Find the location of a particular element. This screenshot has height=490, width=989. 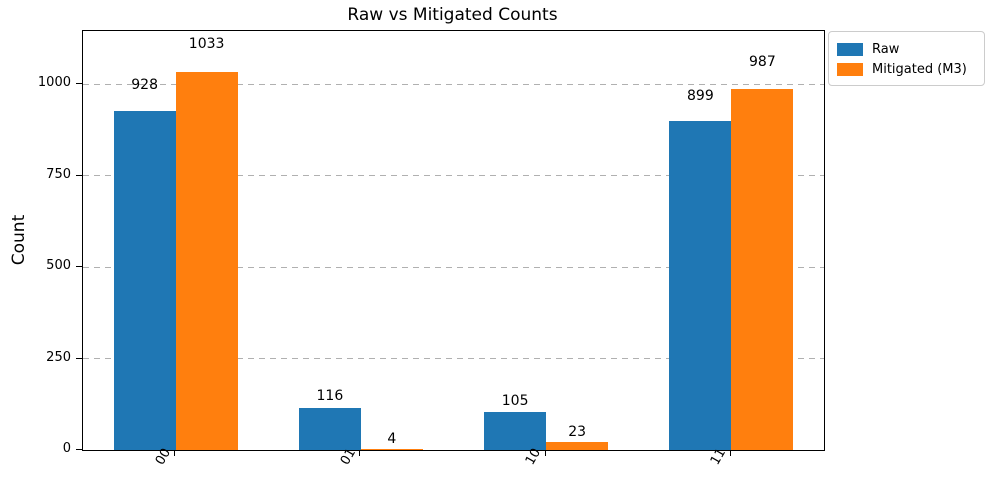

bar-value-label: 116 is located at coordinates (330, 396).